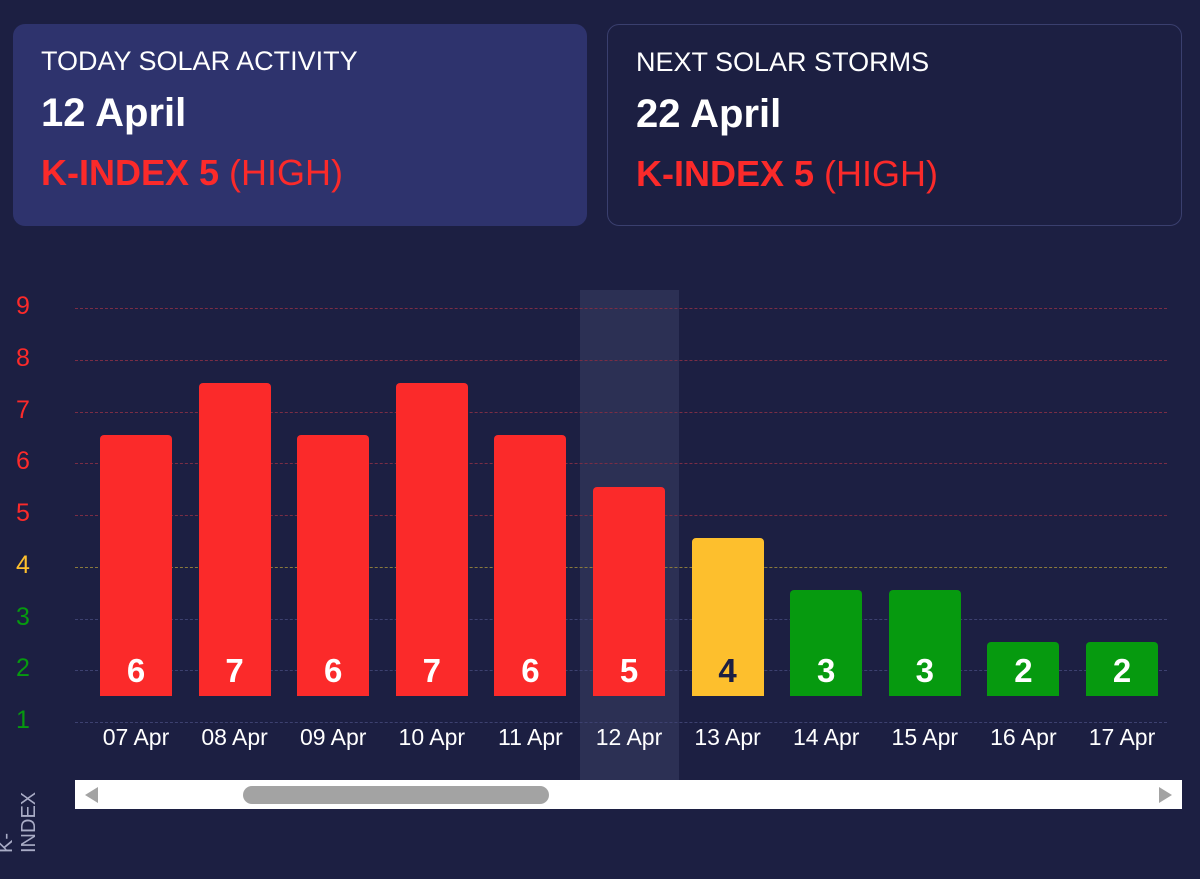 This screenshot has height=879, width=1200. Describe the element at coordinates (709, 114) in the screenshot. I see `next-date: 22 April` at that location.